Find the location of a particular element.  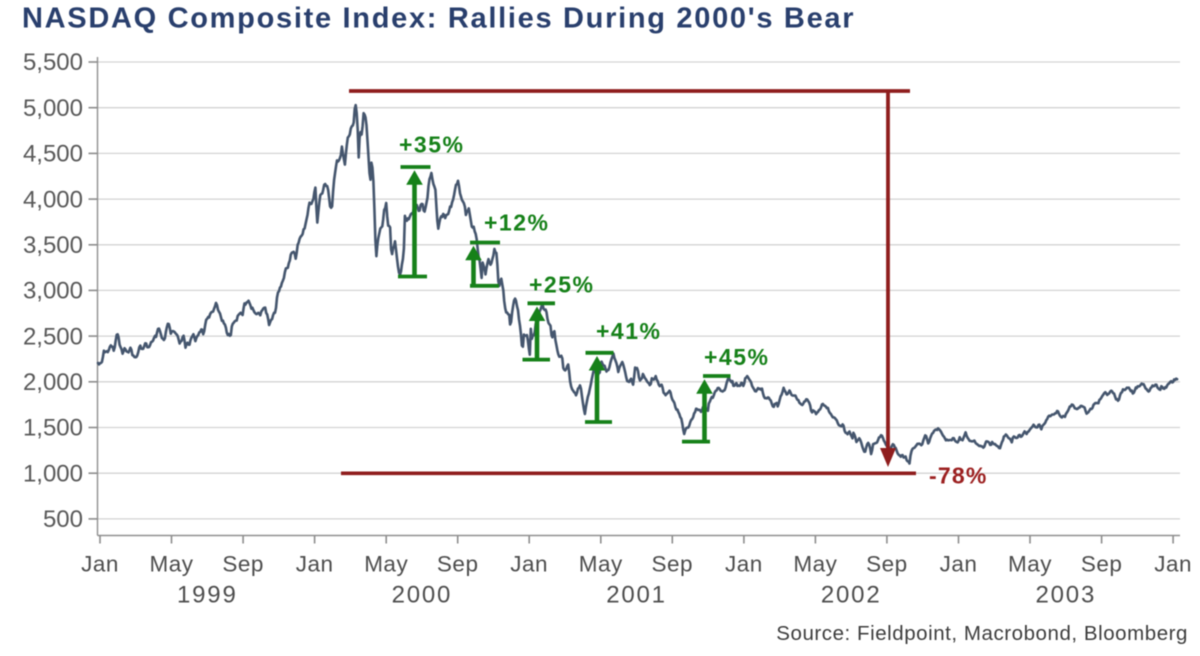

svg-text: 5,000 is located at coordinates (53, 108).